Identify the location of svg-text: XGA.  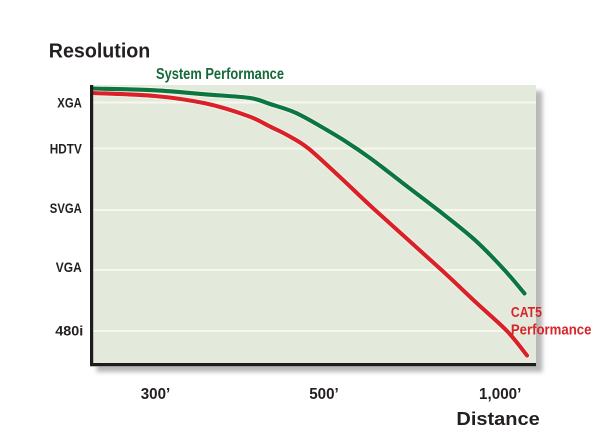
(69, 103).